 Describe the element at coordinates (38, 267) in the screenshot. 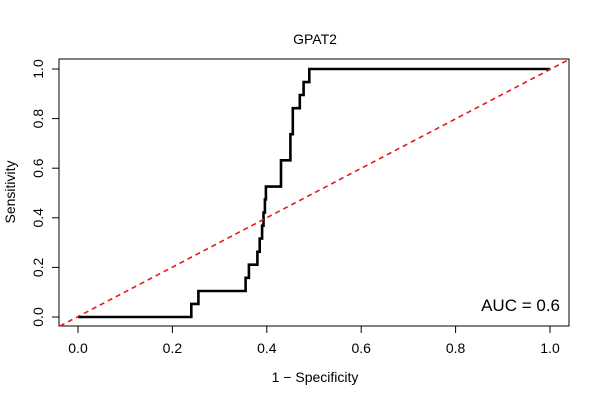

I see `y-tick-label: 0.2` at that location.